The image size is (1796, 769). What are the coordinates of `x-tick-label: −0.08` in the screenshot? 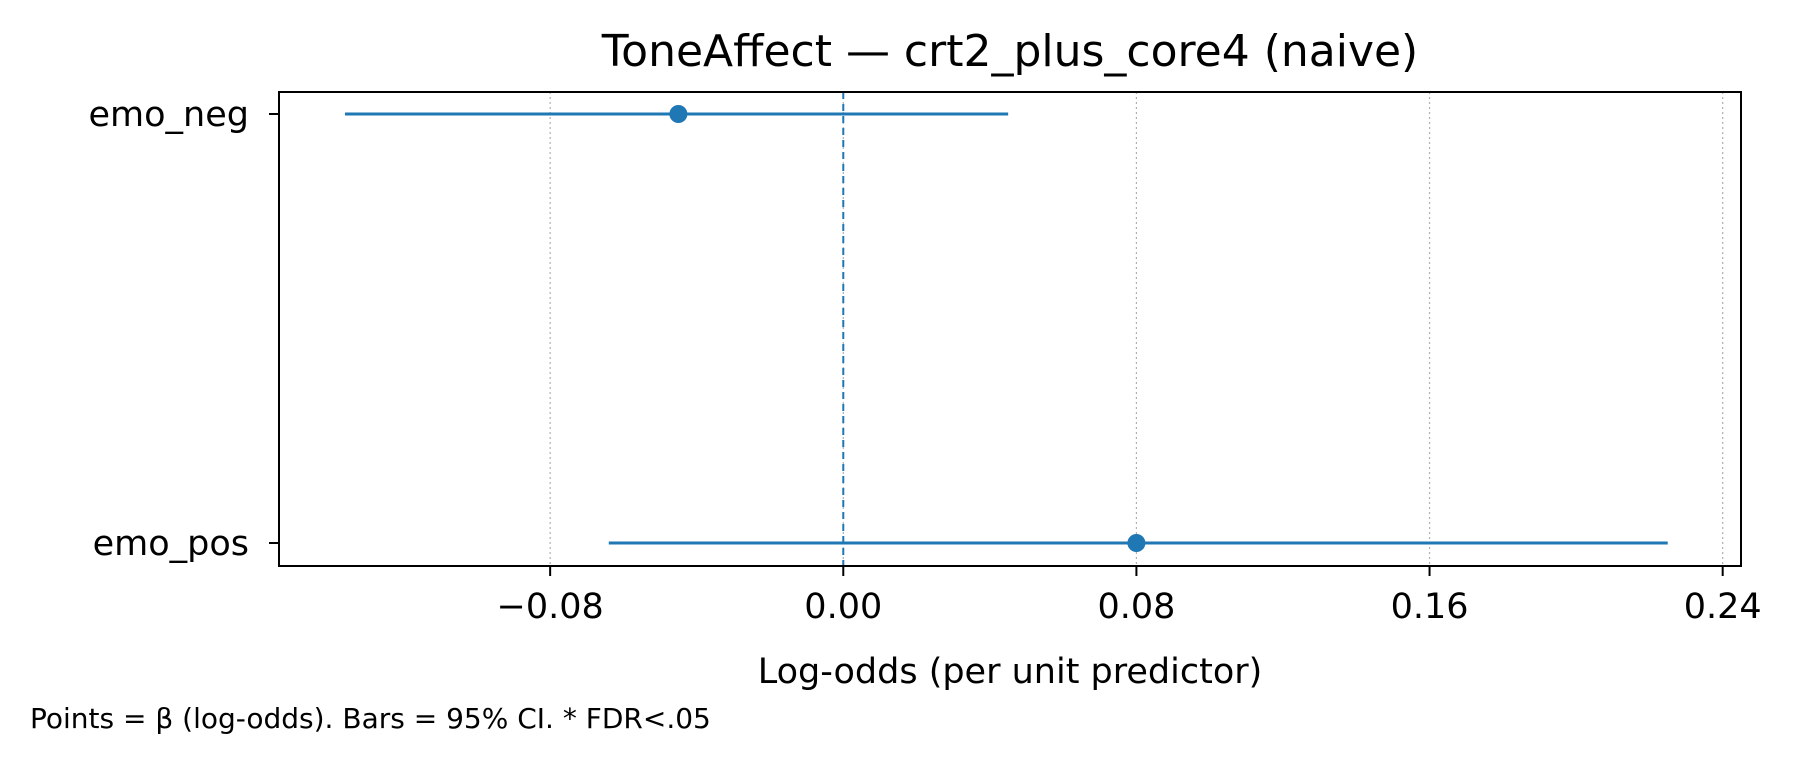 It's located at (550, 607).